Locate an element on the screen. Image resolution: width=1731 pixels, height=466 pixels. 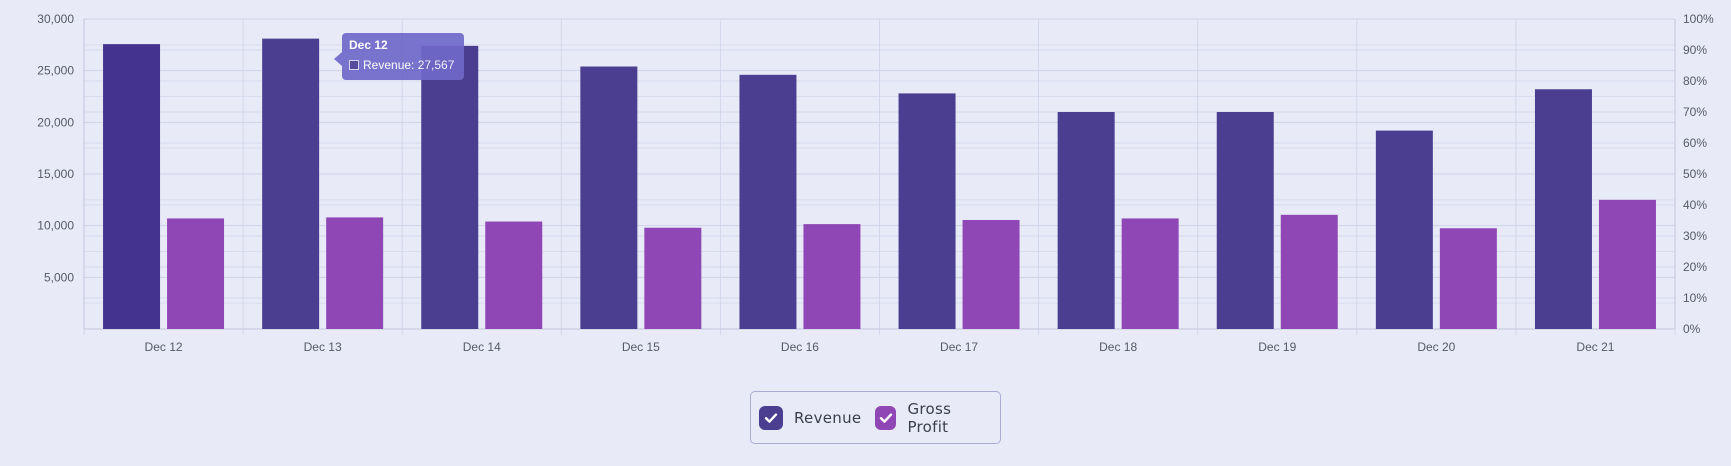
y-tick-label-left: 30,000 is located at coordinates (55, 19).